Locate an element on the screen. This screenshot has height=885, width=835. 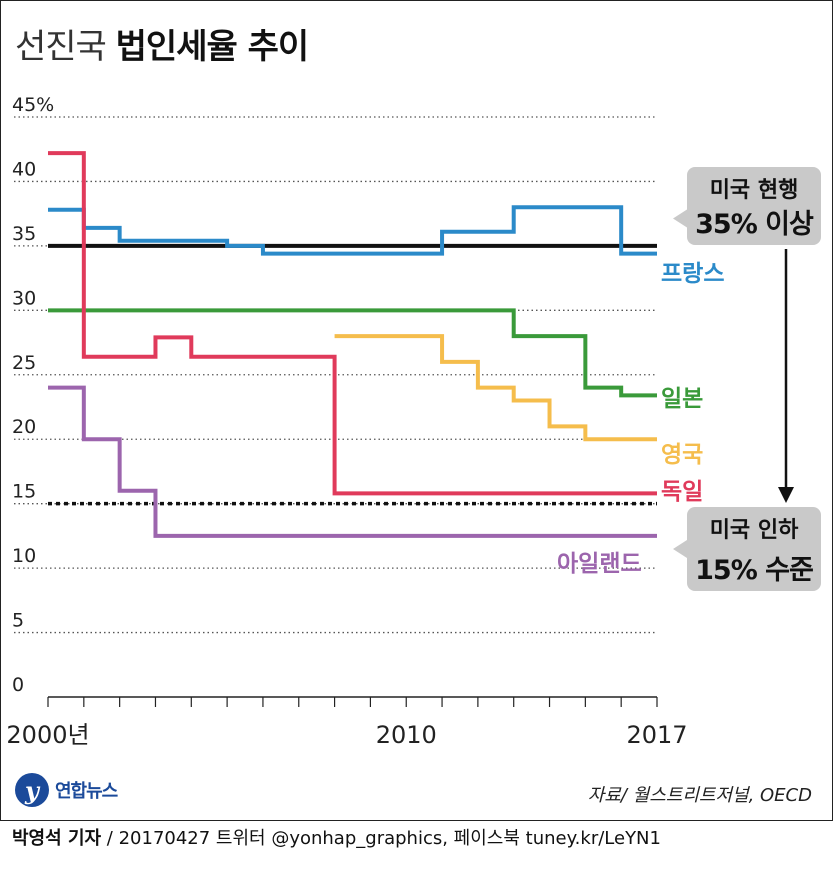
chart-title: 선진국 법인세율 추이 is located at coordinates (162, 43).